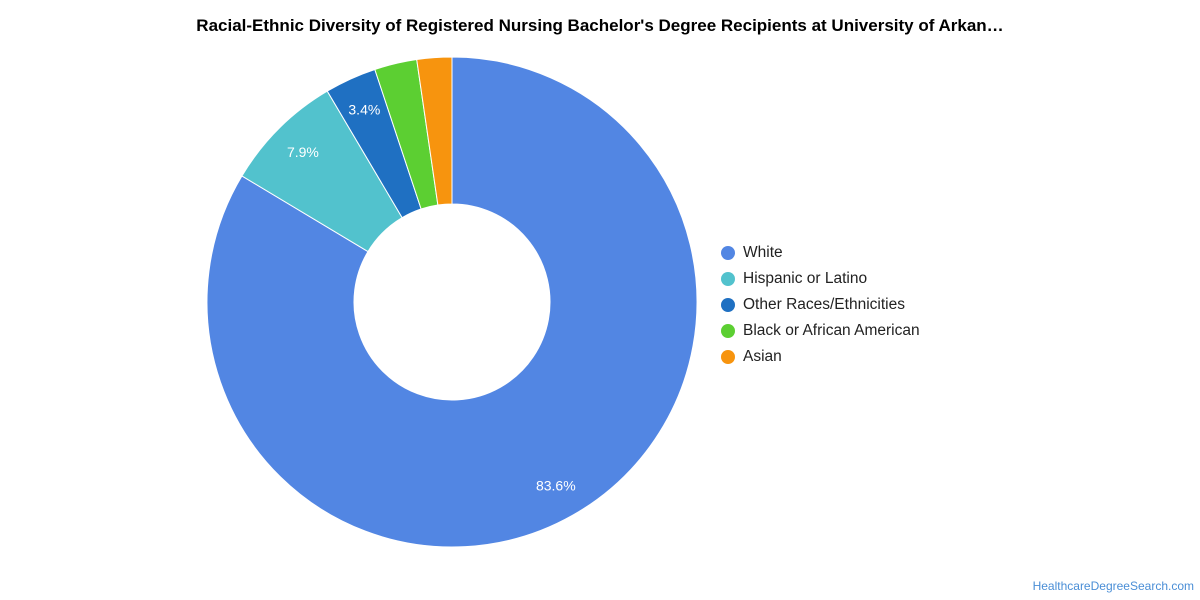 Image resolution: width=1200 pixels, height=600 pixels. I want to click on slice-value-label: 83.6%, so click(556, 485).